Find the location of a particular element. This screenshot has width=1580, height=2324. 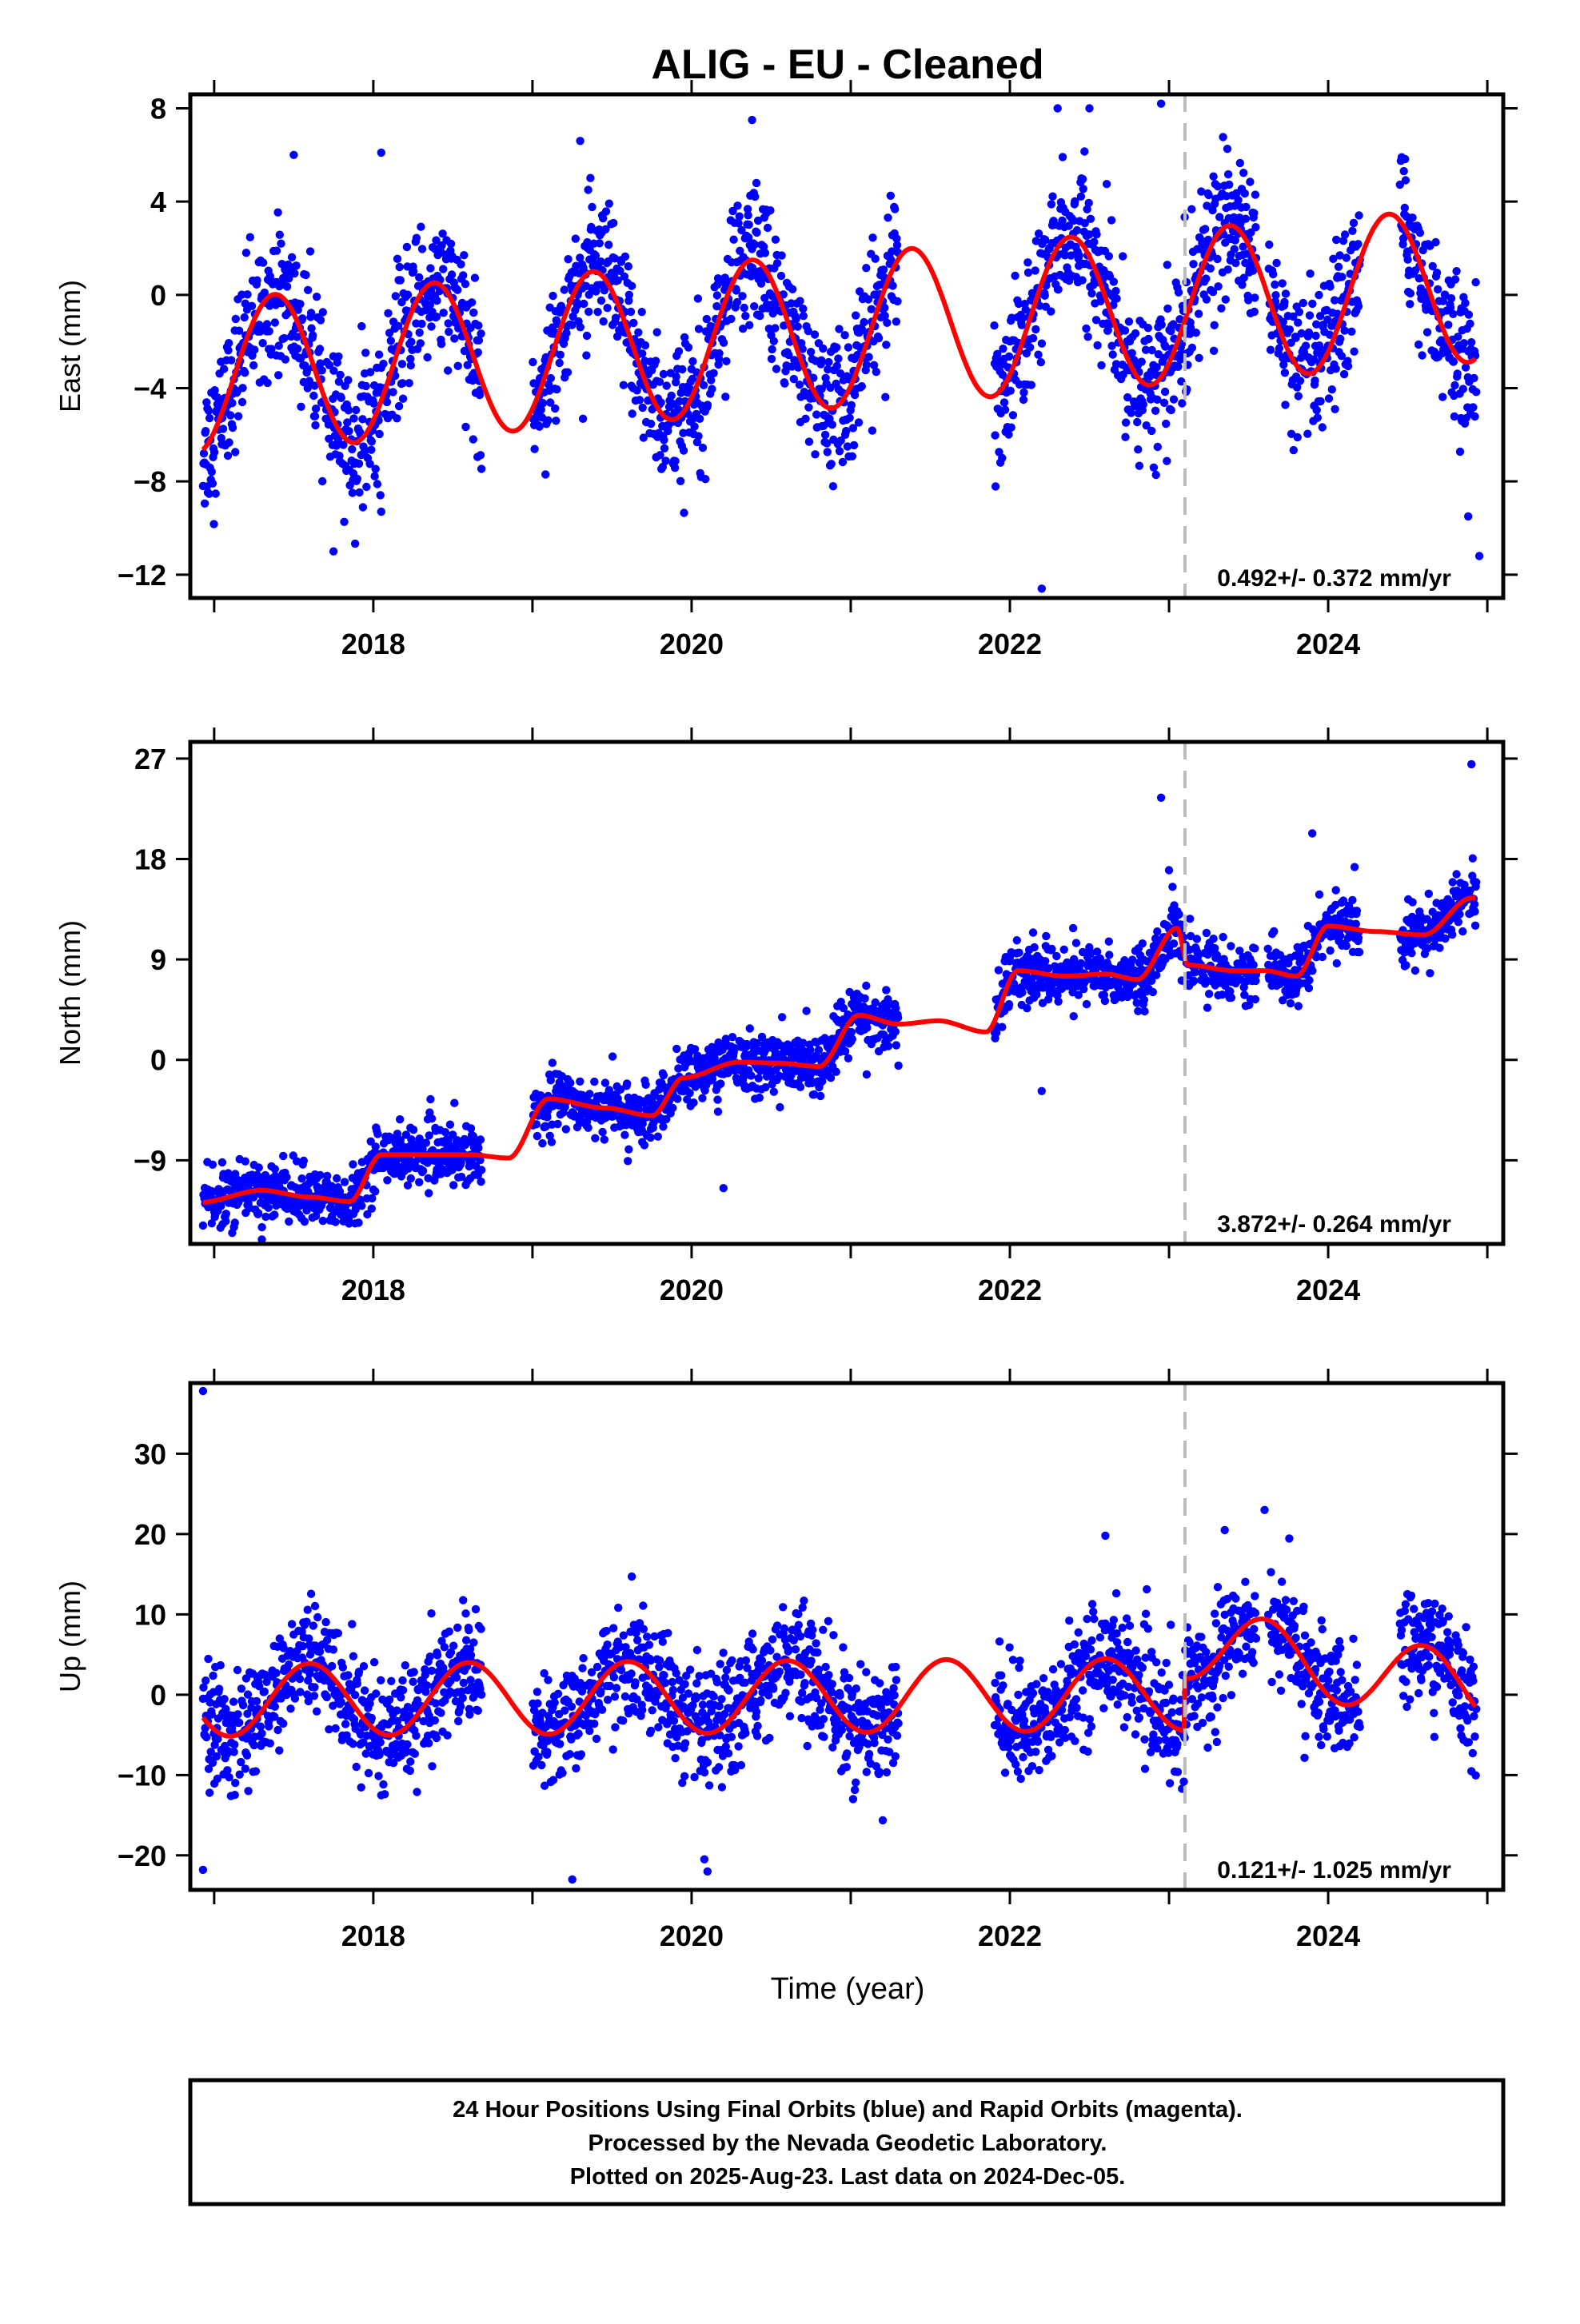

east-ytick-label: −8 is located at coordinates (150, 482).